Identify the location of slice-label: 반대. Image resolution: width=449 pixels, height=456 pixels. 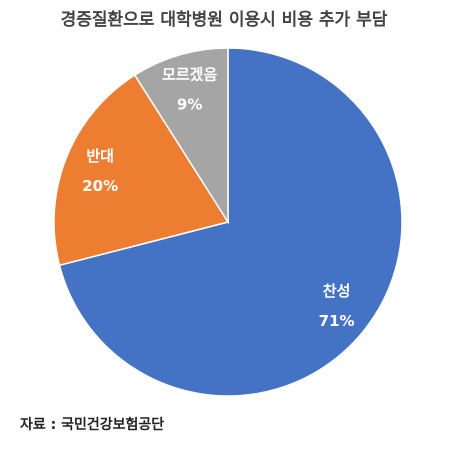
(100, 156).